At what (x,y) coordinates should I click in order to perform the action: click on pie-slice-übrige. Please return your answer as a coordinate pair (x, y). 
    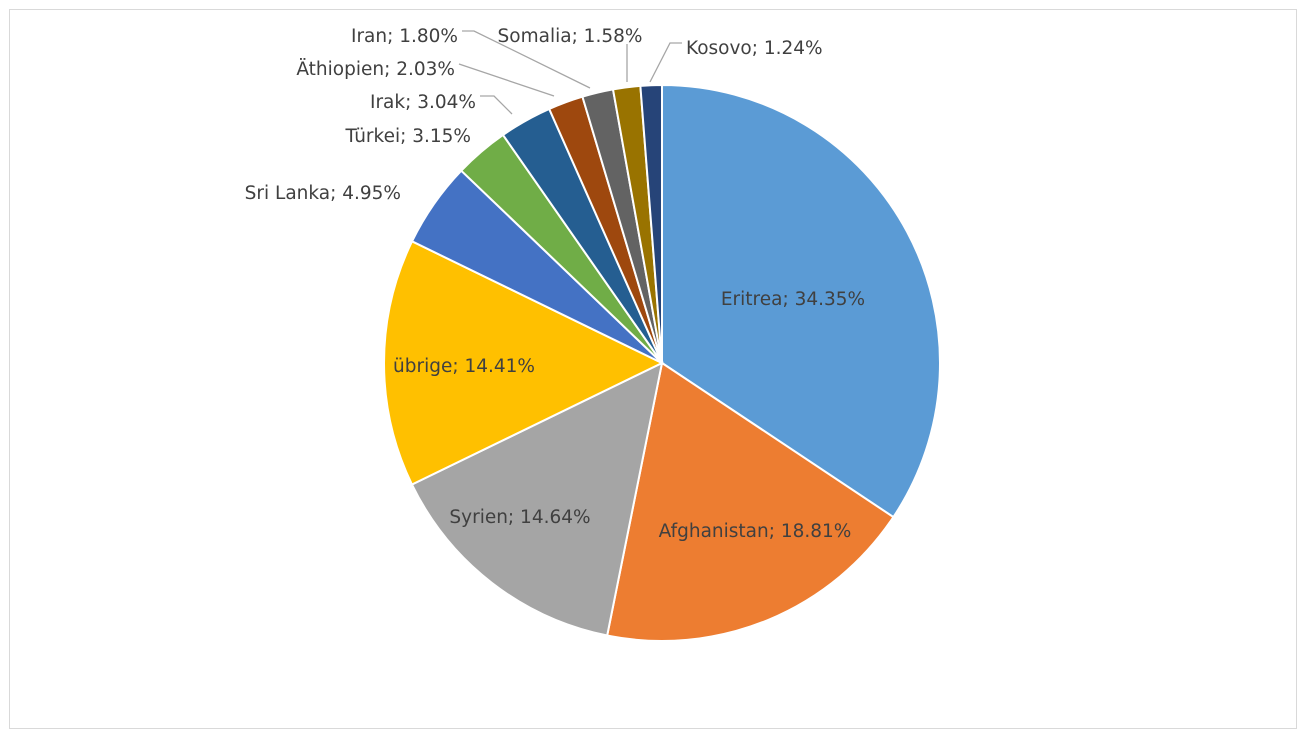
    Looking at the image, I should click on (524, 362).